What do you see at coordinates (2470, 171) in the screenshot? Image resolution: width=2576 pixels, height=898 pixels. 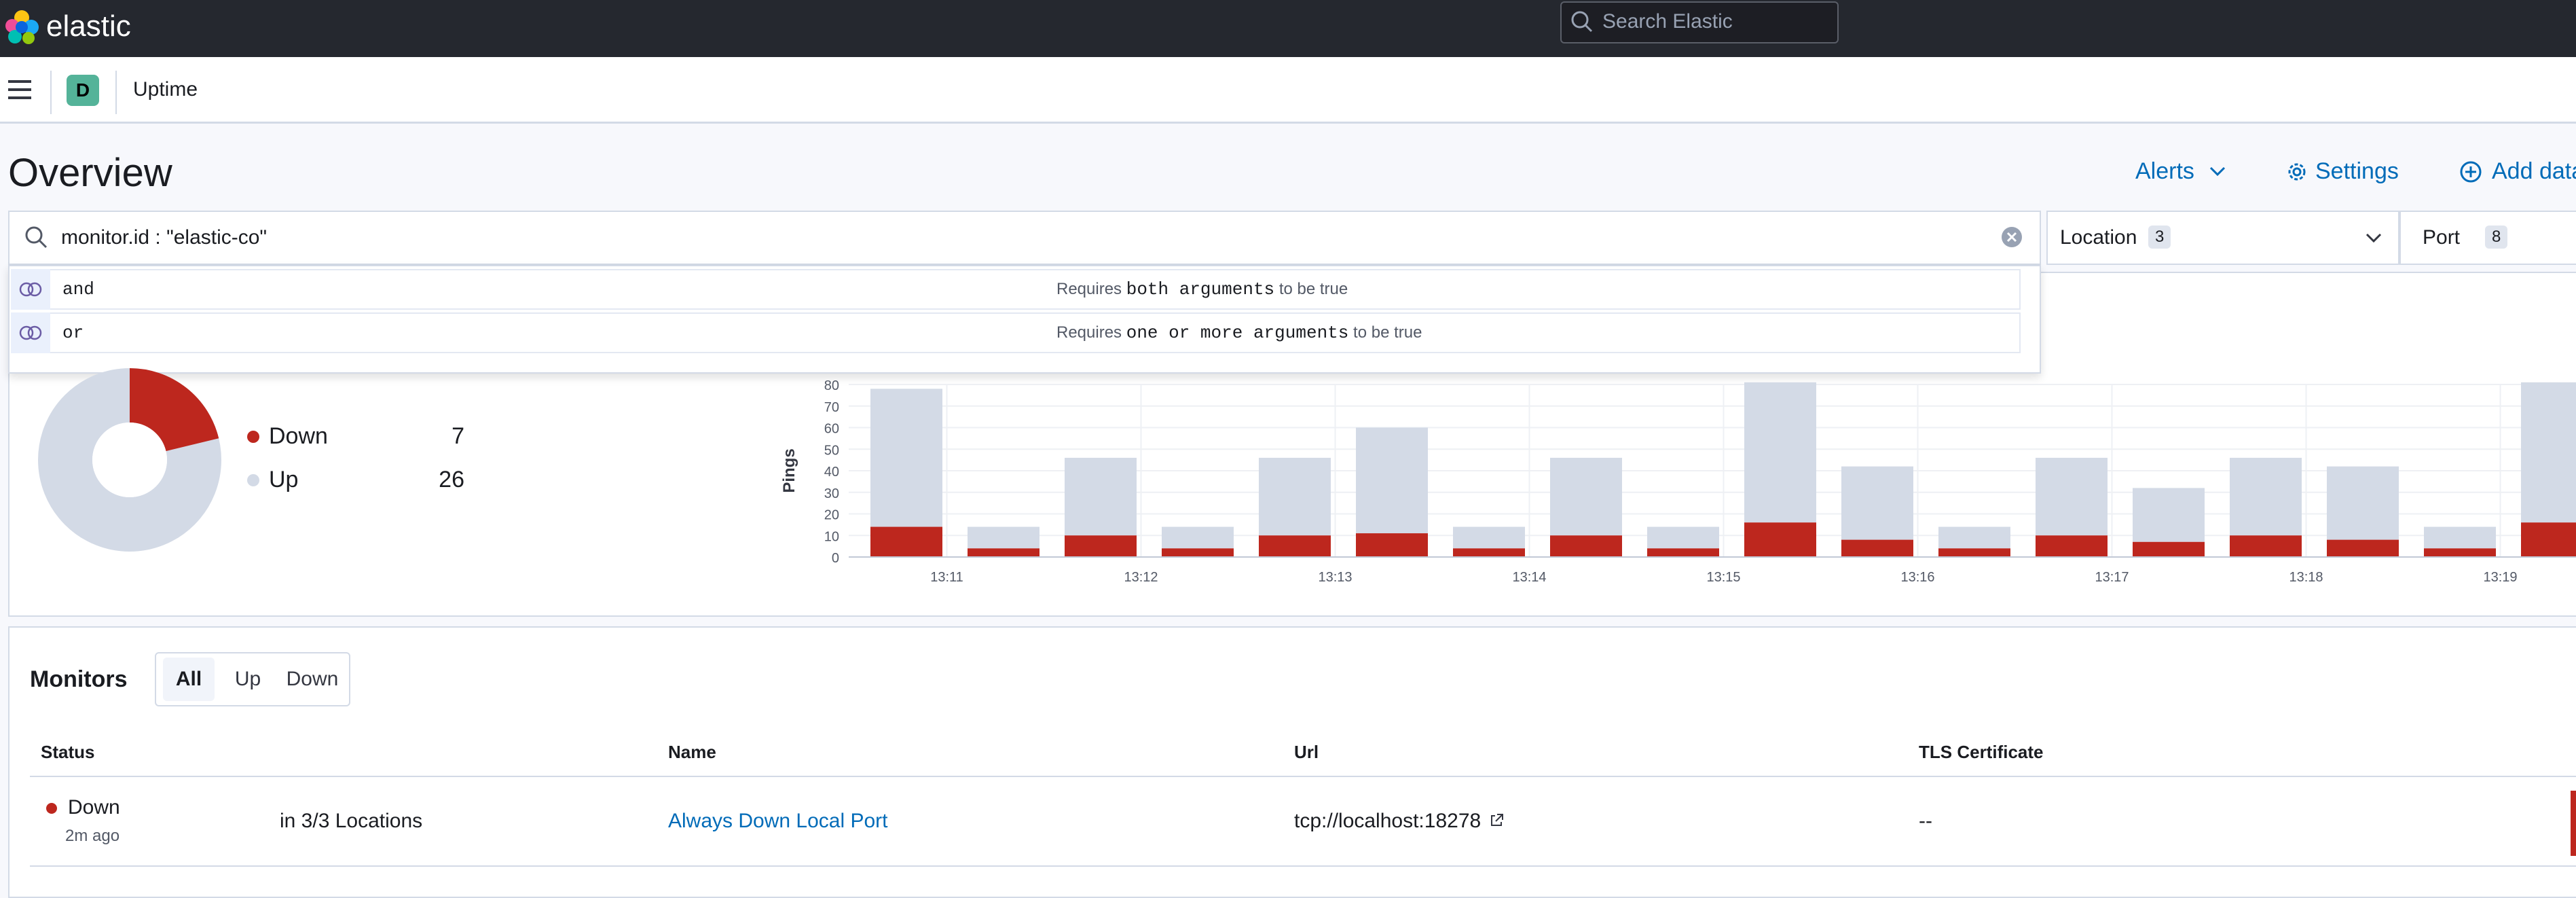 I see `plus-circle-icon` at bounding box center [2470, 171].